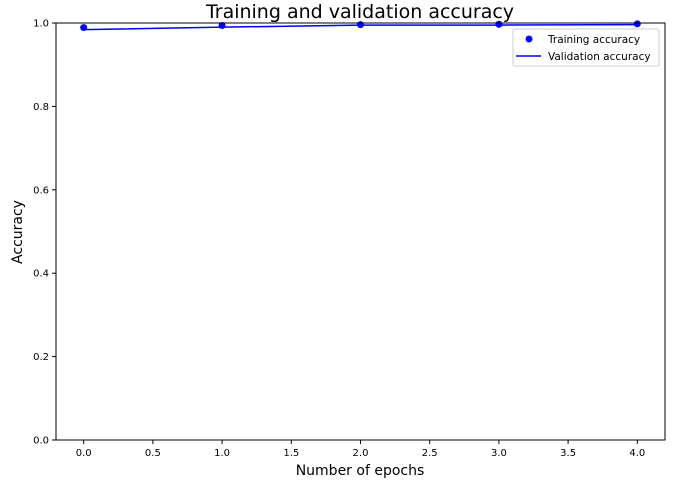  What do you see at coordinates (568, 453) in the screenshot?
I see `x-tick-label-7: 3.5` at bounding box center [568, 453].